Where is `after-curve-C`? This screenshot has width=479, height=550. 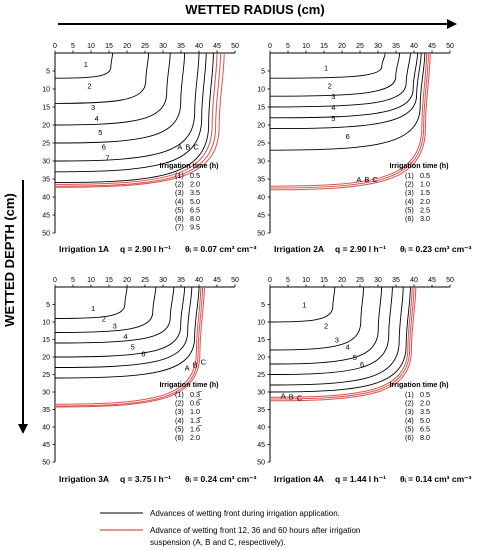
after-curve-C is located at coordinates (139, 120).